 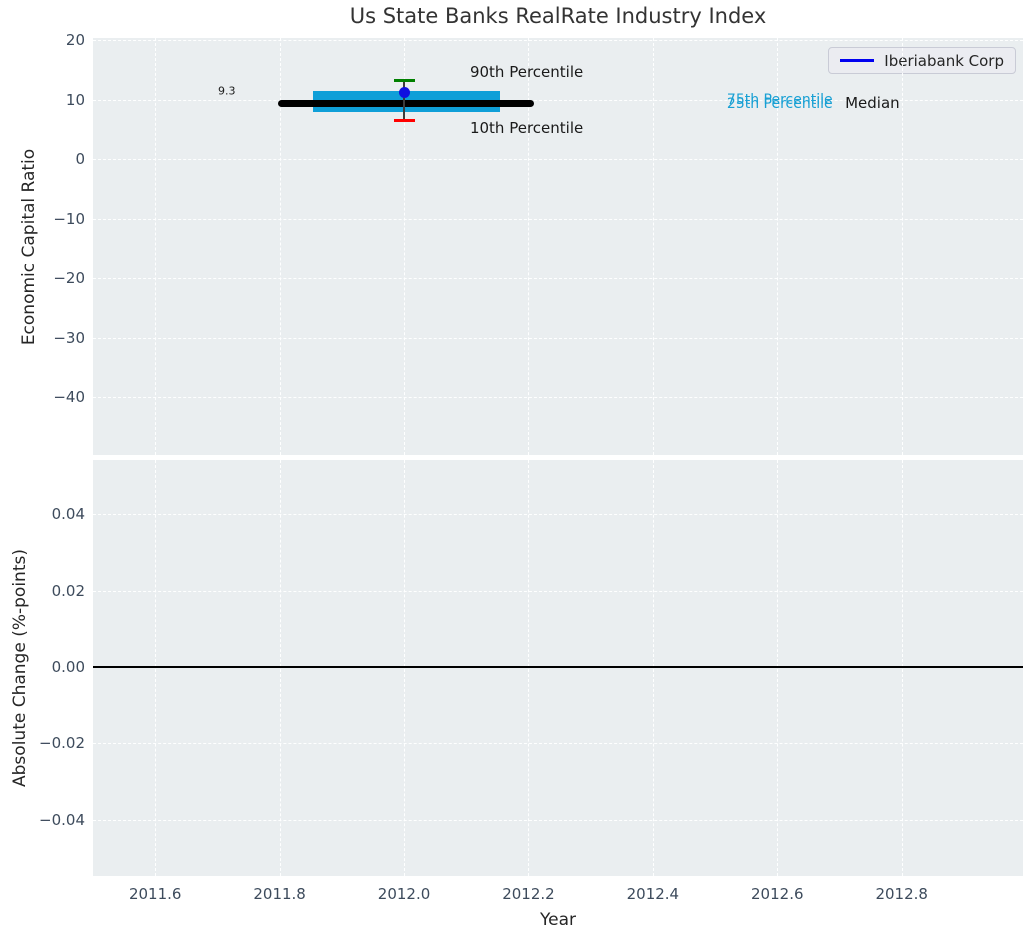 What do you see at coordinates (75, 40) in the screenshot?
I see `y-tick-label: 20` at bounding box center [75, 40].